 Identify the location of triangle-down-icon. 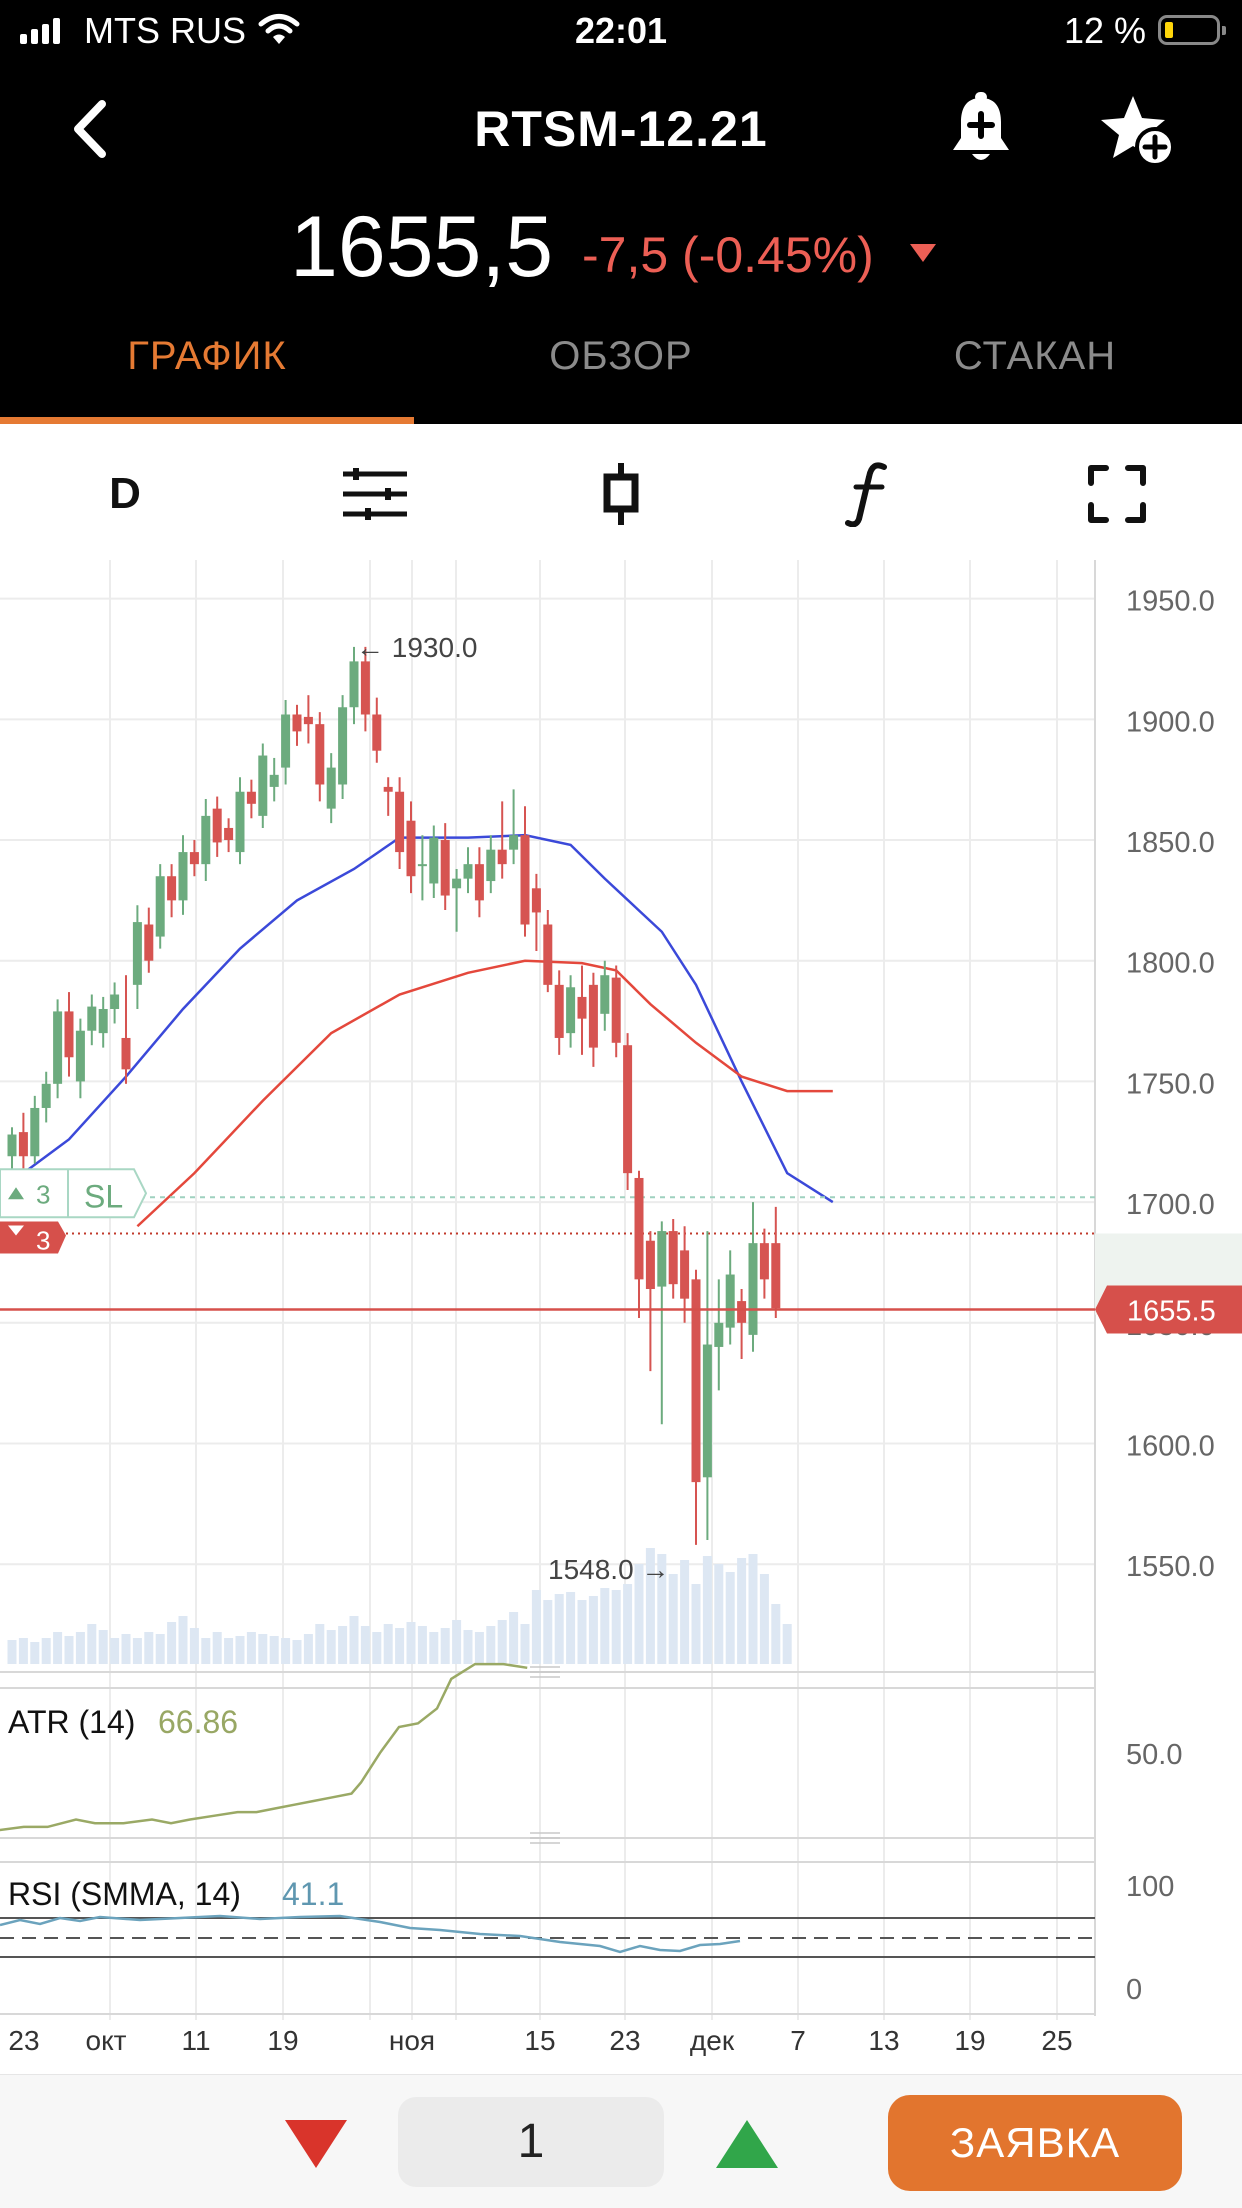
(16, 1230).